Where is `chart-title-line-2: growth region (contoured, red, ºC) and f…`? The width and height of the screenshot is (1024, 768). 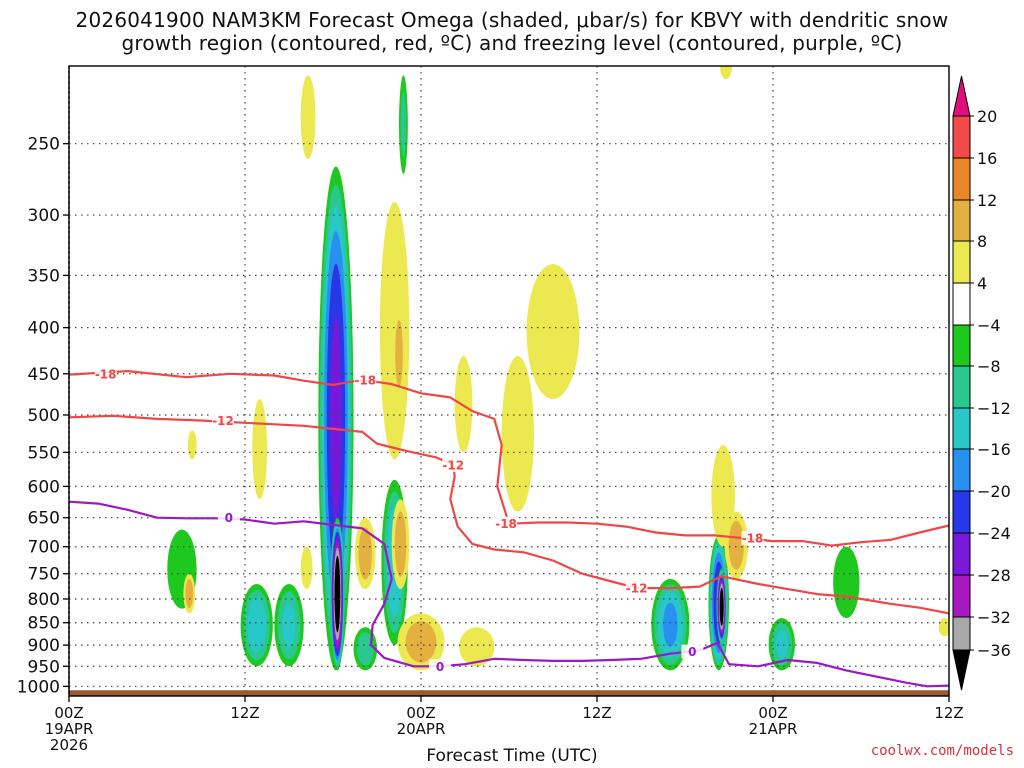 chart-title-line-2: growth region (contoured, red, ºC) and f… is located at coordinates (512, 43).